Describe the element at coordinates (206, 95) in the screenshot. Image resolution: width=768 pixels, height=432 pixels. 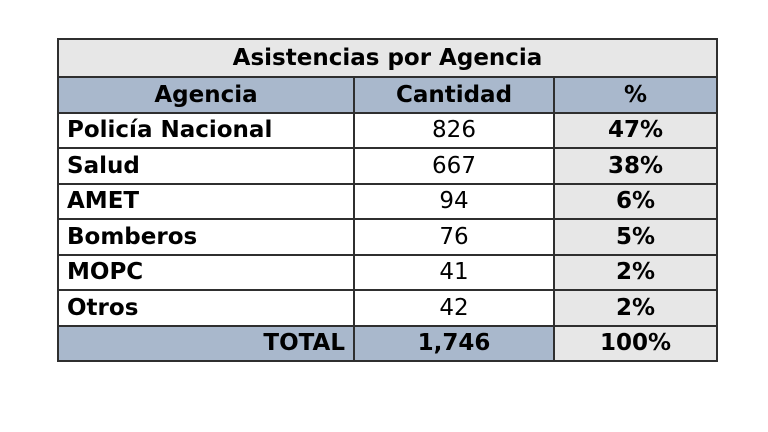
I see `header-agency: Agencia` at that location.